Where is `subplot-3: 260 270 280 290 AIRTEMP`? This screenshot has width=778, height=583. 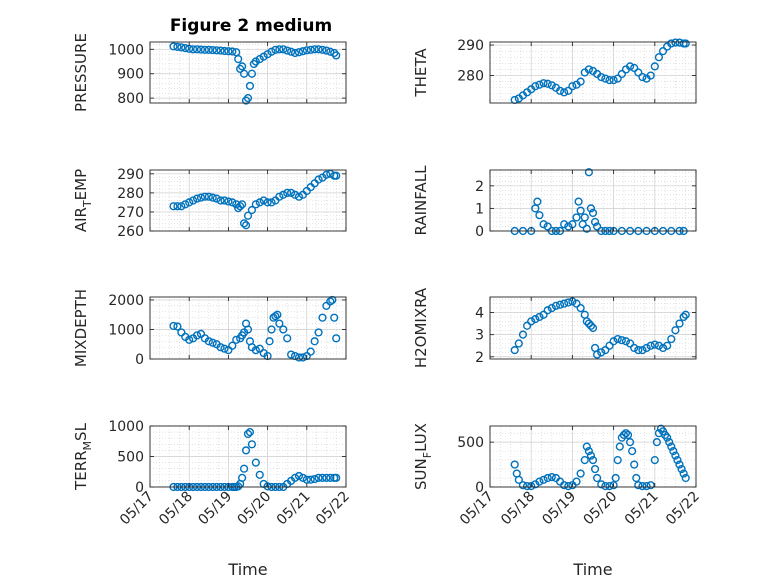 subplot-3: 260 270 280 290 AIRTEMP is located at coordinates (209, 203).